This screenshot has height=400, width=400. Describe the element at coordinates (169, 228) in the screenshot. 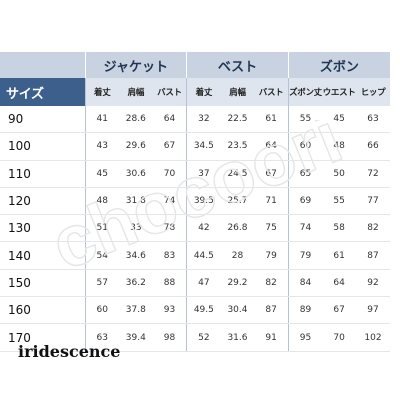

I see `table-cell: 78` at that location.